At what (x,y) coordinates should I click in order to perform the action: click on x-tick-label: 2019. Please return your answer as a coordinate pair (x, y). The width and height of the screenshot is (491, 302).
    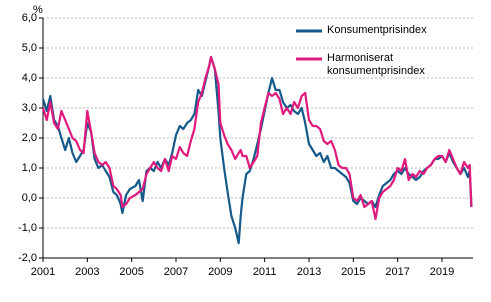
    Looking at the image, I should click on (442, 272).